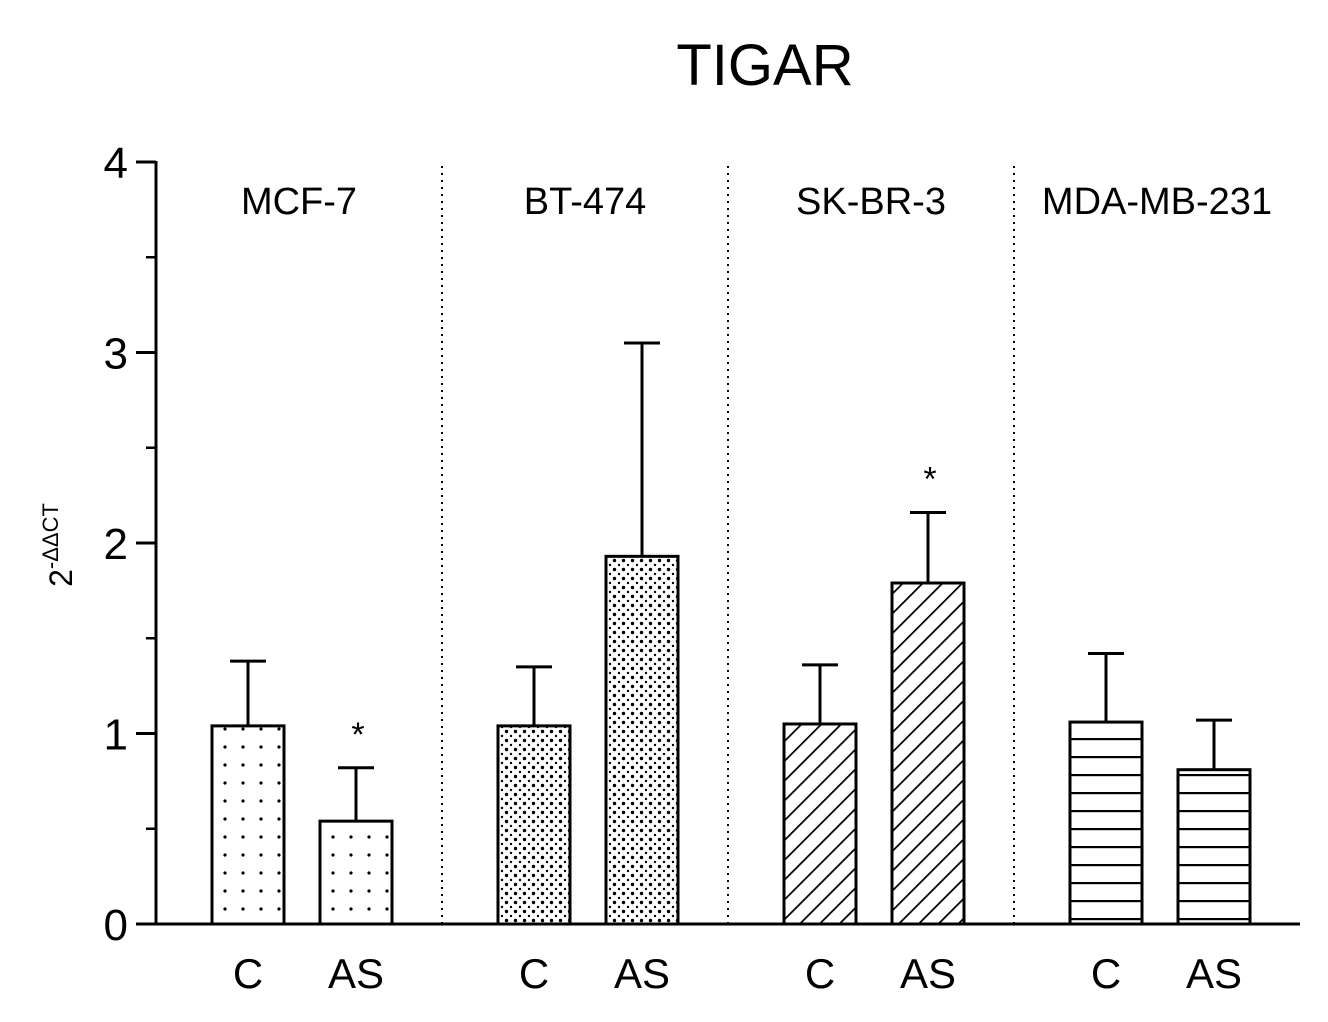 The height and width of the screenshot is (1022, 1328). I want to click on y-tick-label: 2, so click(116, 544).